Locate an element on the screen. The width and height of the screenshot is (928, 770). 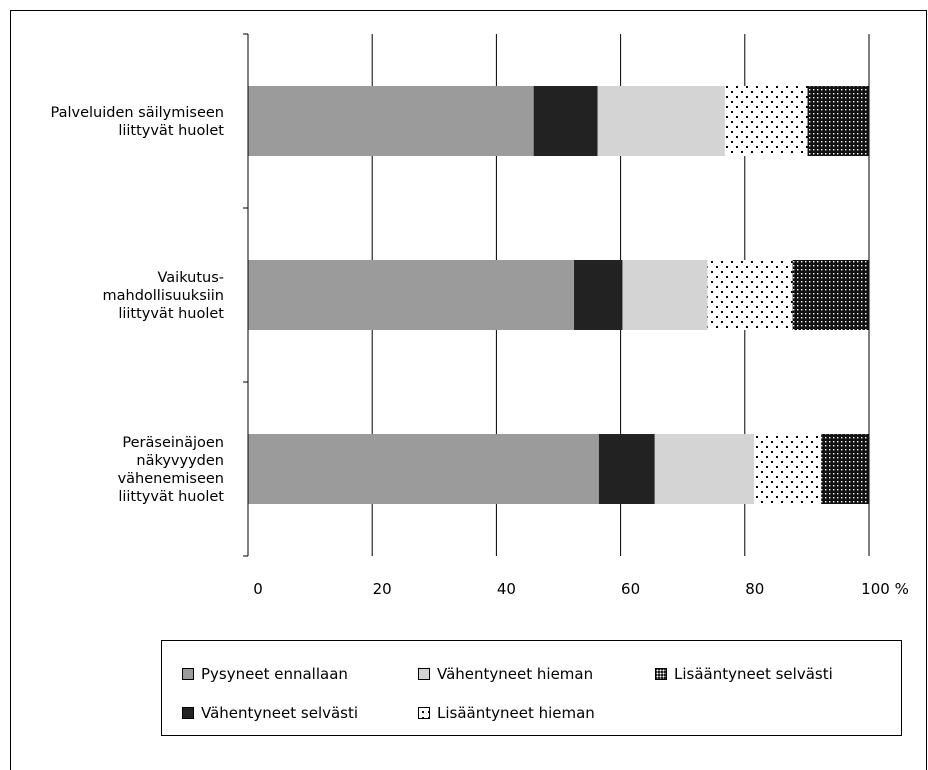
legend-swatch-vahentyneet-hieman is located at coordinates (424, 674).